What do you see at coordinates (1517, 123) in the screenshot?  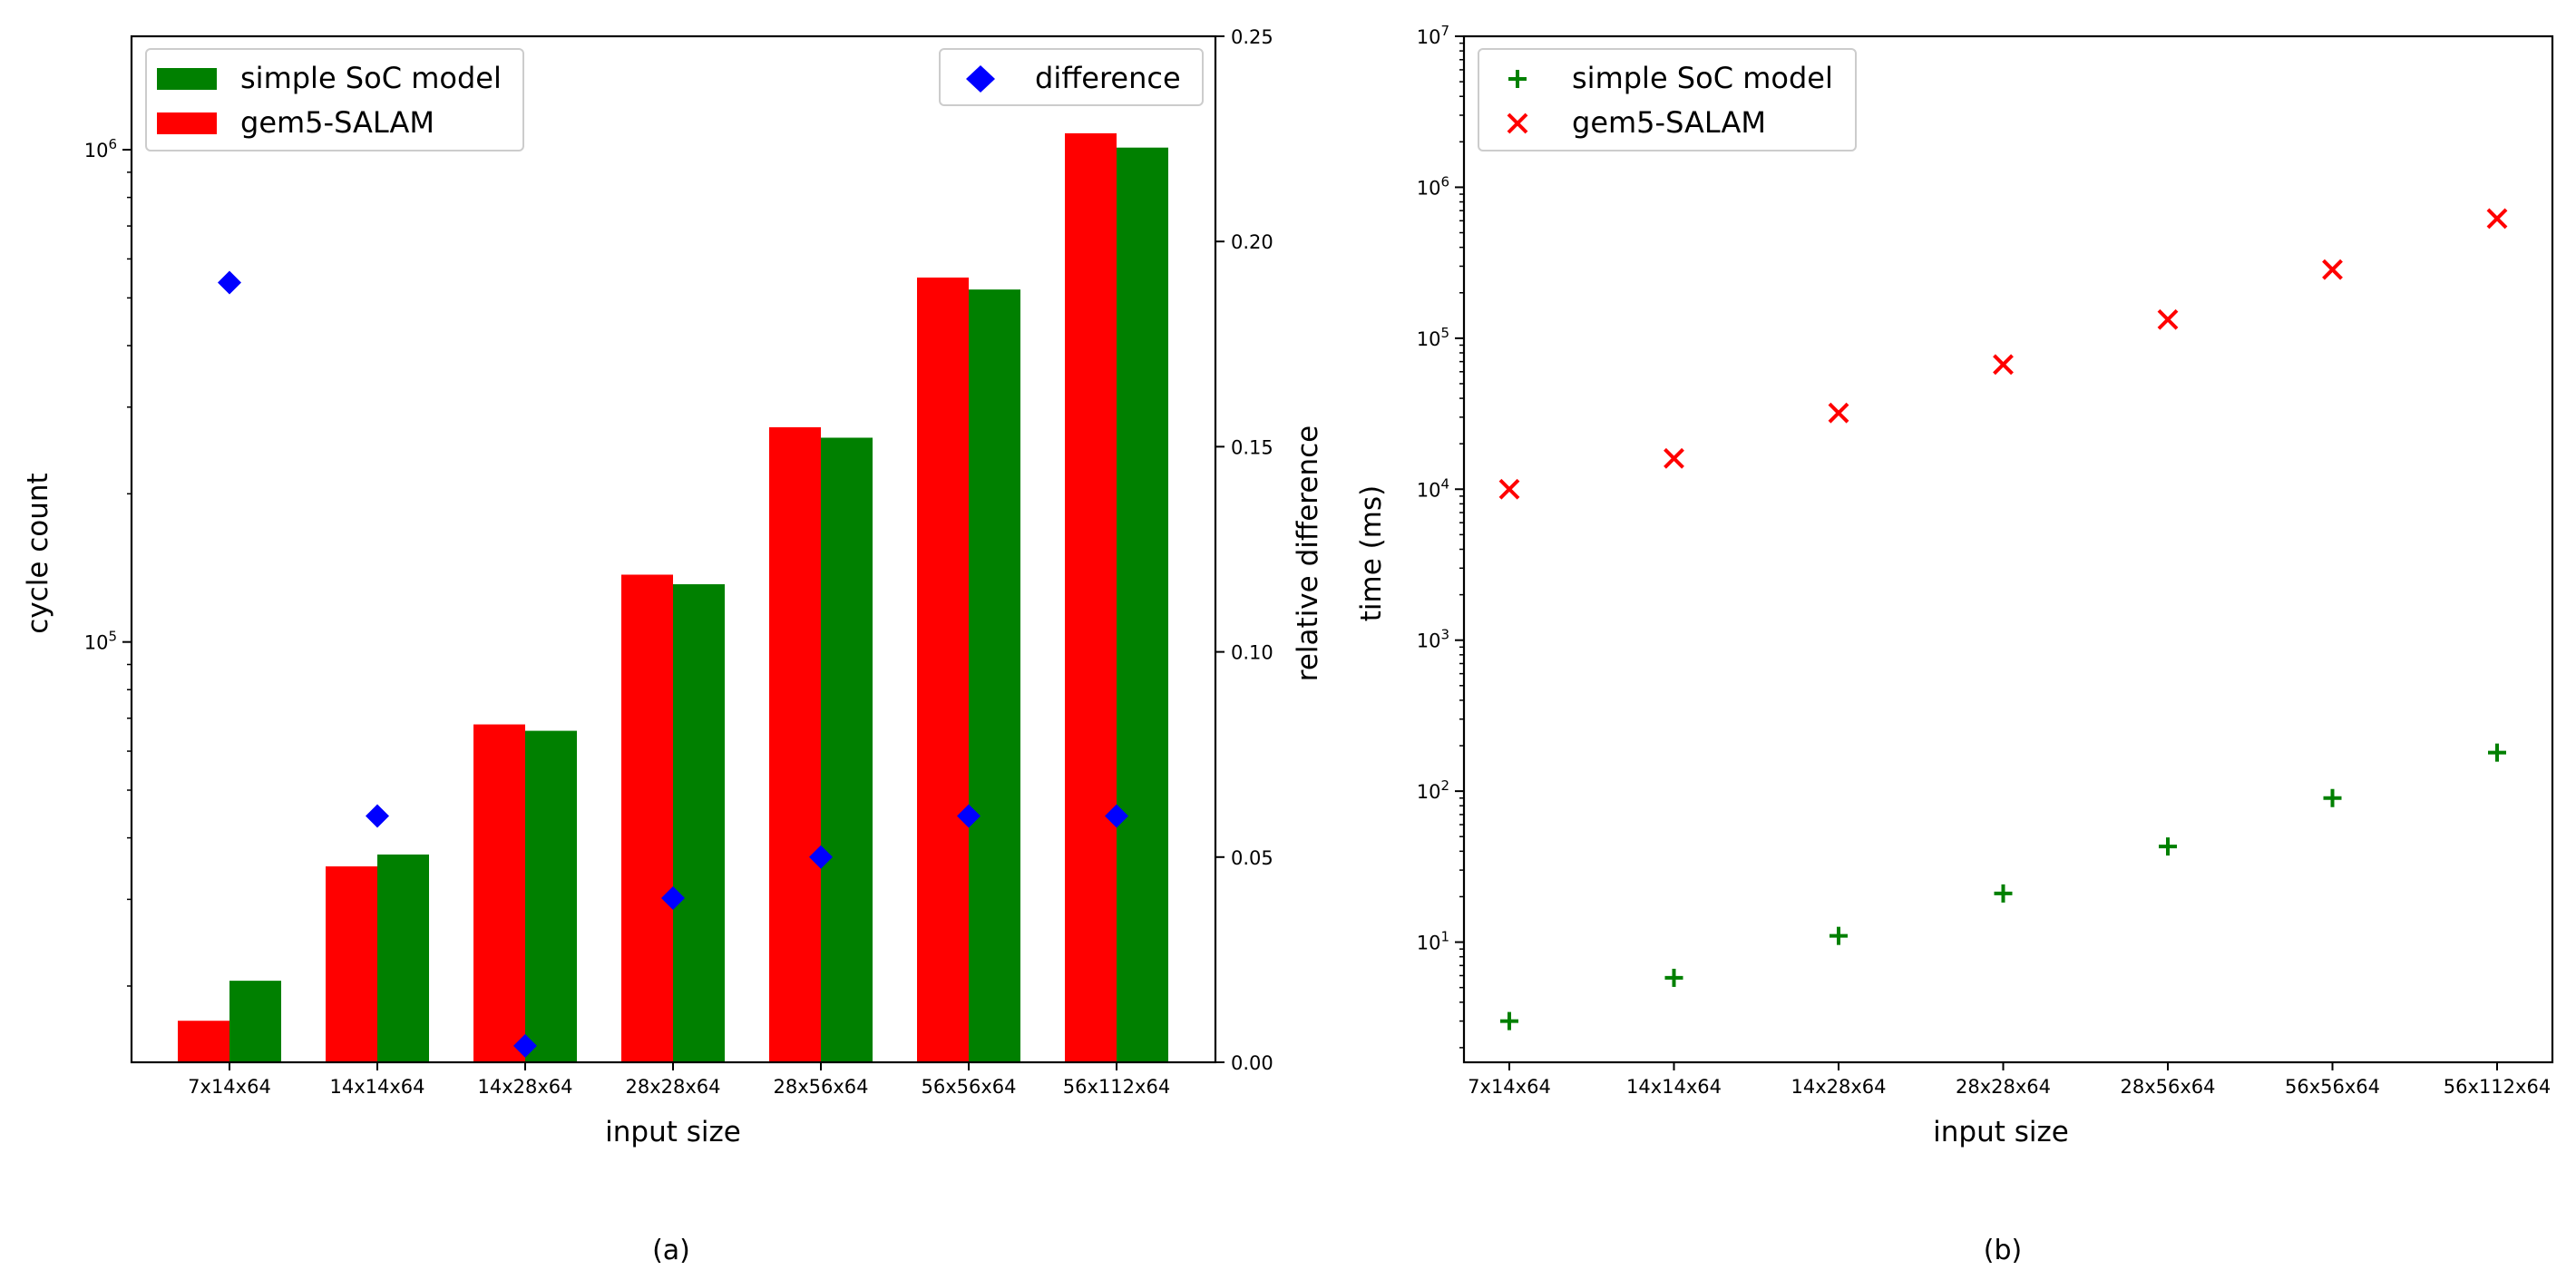 I see `legend-x-marker` at bounding box center [1517, 123].